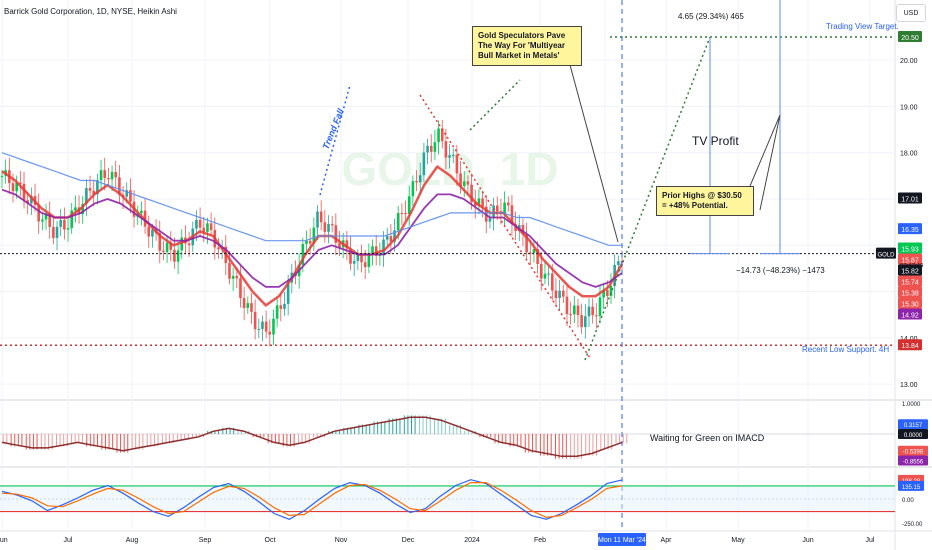  What do you see at coordinates (270, 540) in the screenshot?
I see `x-tick-label: Oct` at bounding box center [270, 540].